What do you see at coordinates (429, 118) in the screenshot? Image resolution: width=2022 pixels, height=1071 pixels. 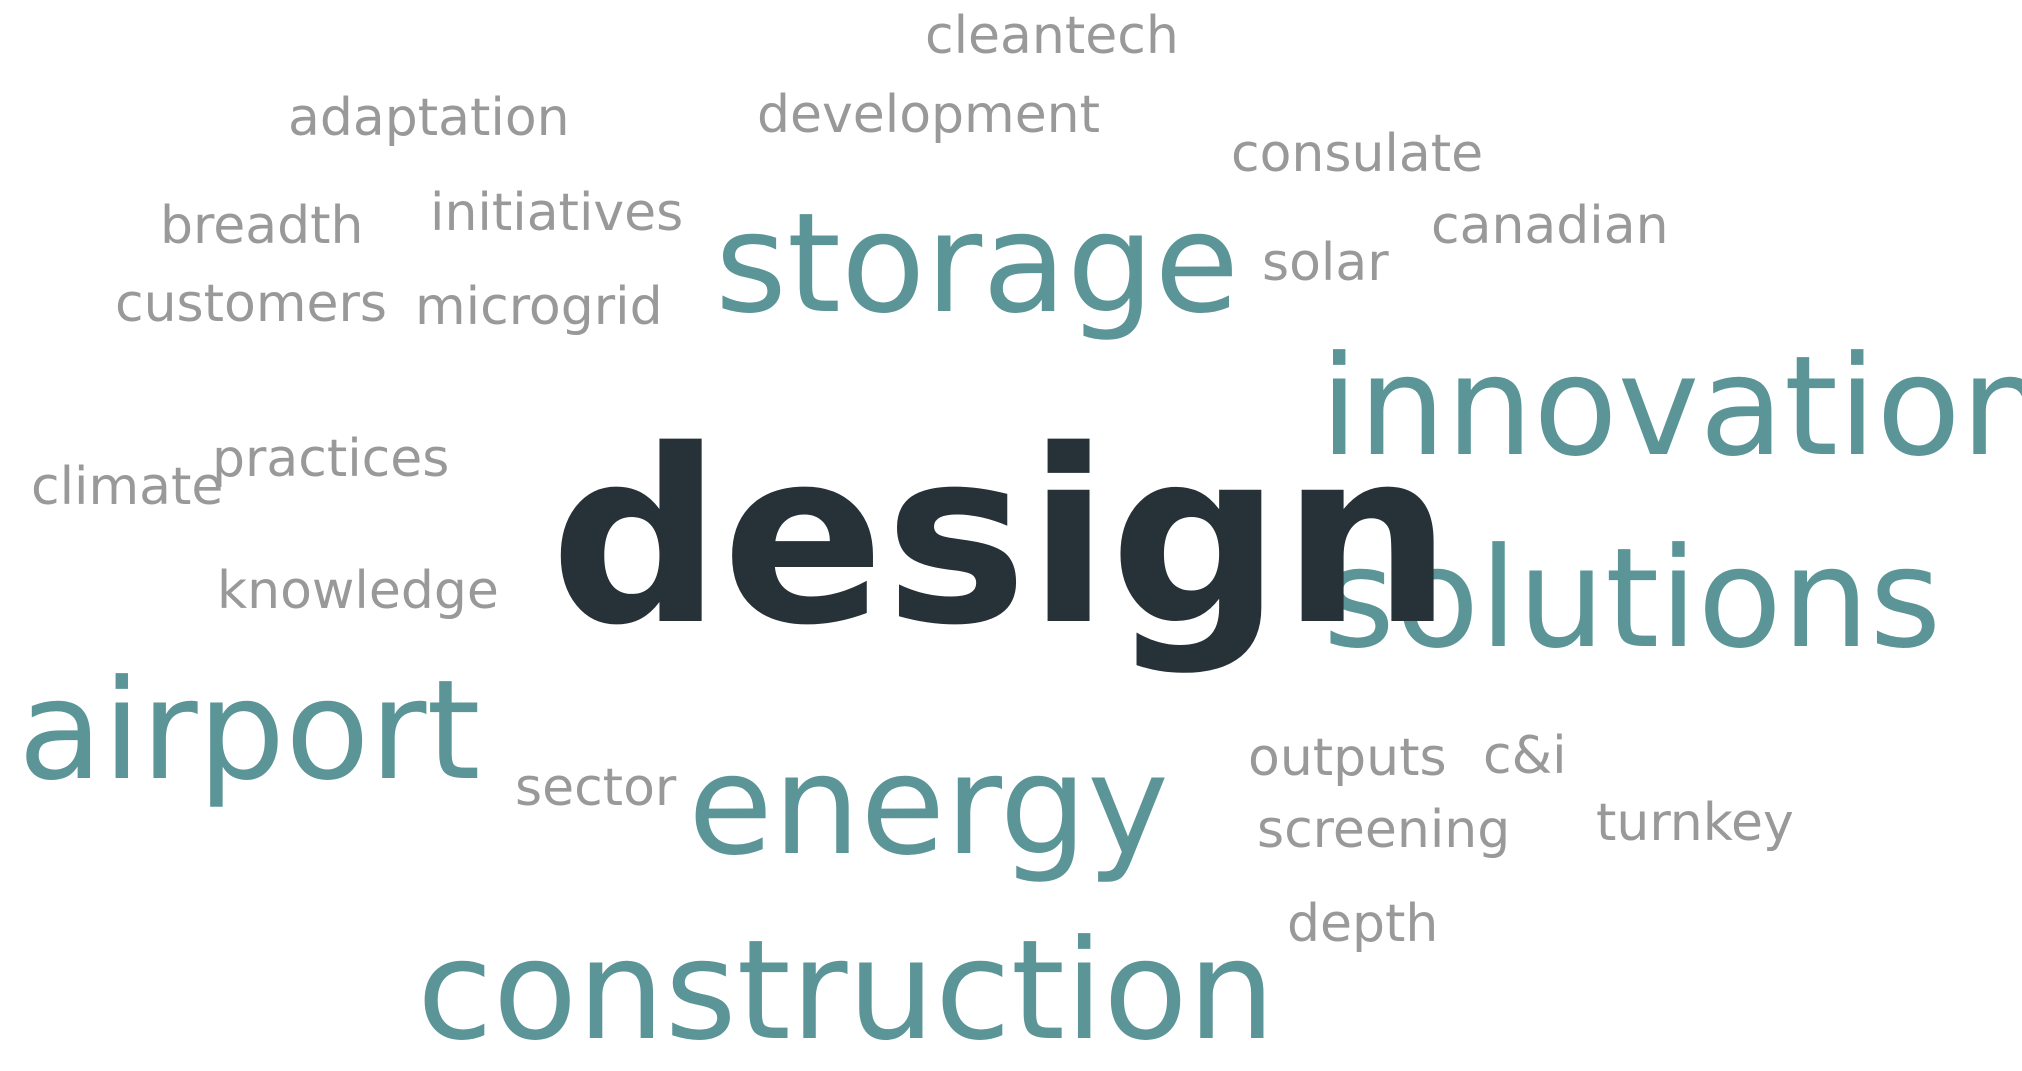 I see `word-adaptation: adaptation` at bounding box center [429, 118].